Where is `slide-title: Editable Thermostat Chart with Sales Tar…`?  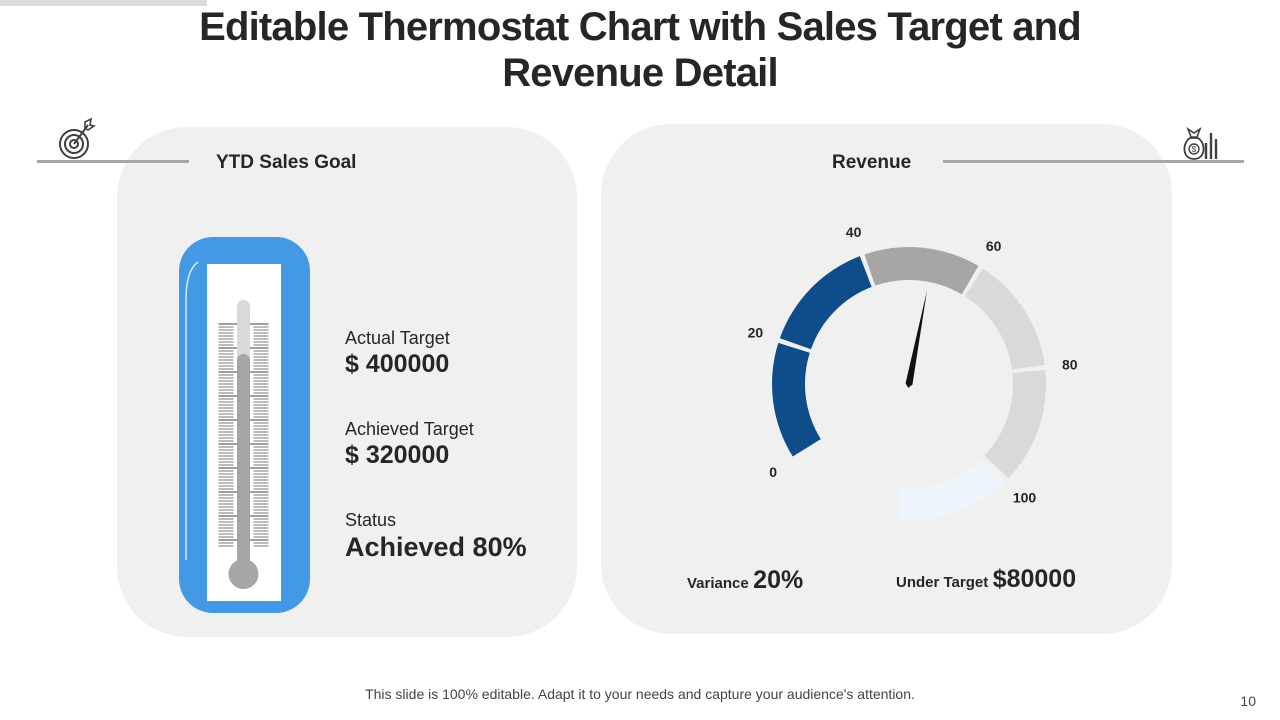
slide-title: Editable Thermostat Chart with Sales Tar… is located at coordinates (640, 50).